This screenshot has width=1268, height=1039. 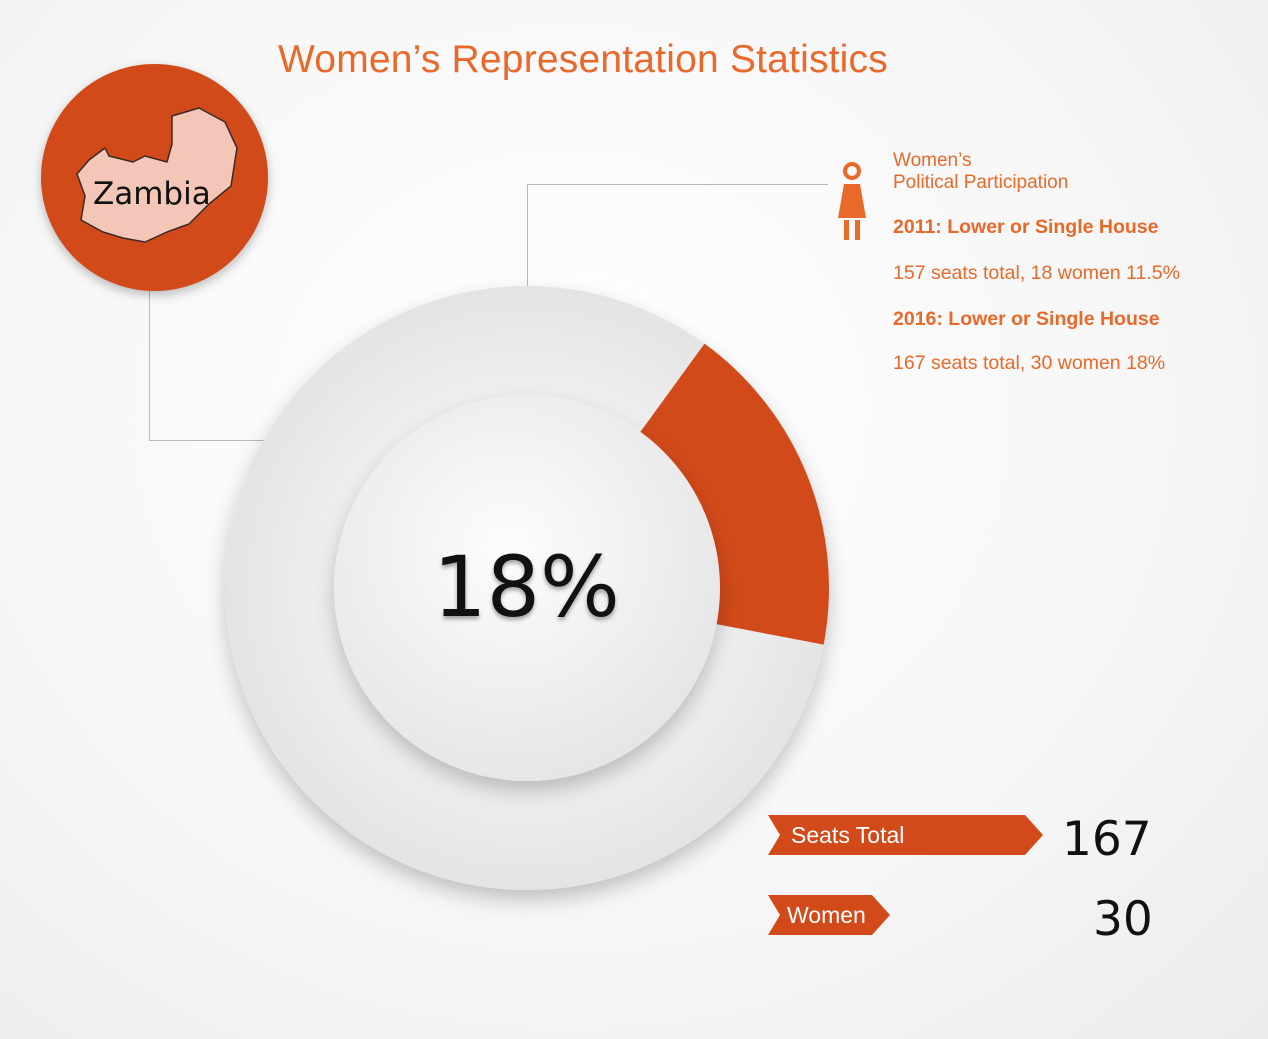 I want to click on info-connector-line, so click(x=677, y=236).